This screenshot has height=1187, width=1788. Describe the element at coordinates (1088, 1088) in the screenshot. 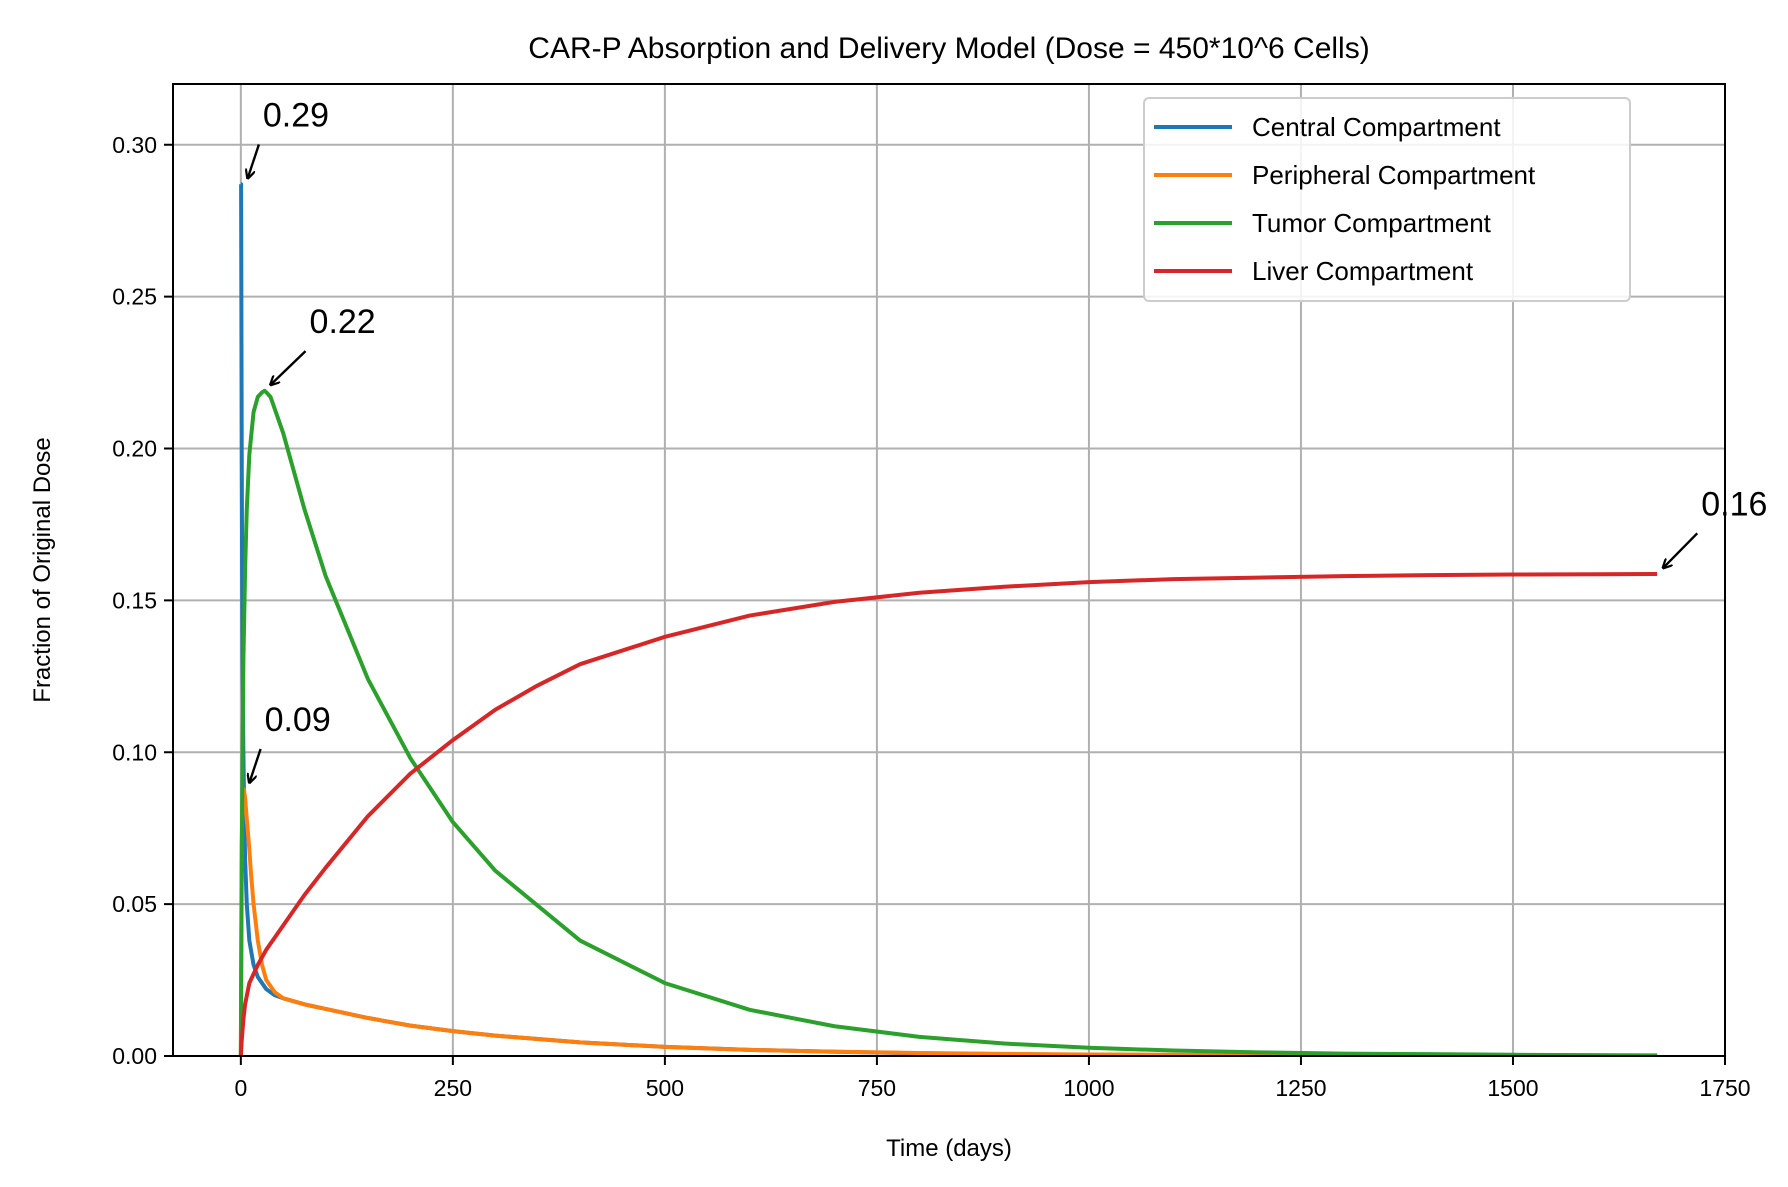

I see `x-tick-label: 1000` at that location.